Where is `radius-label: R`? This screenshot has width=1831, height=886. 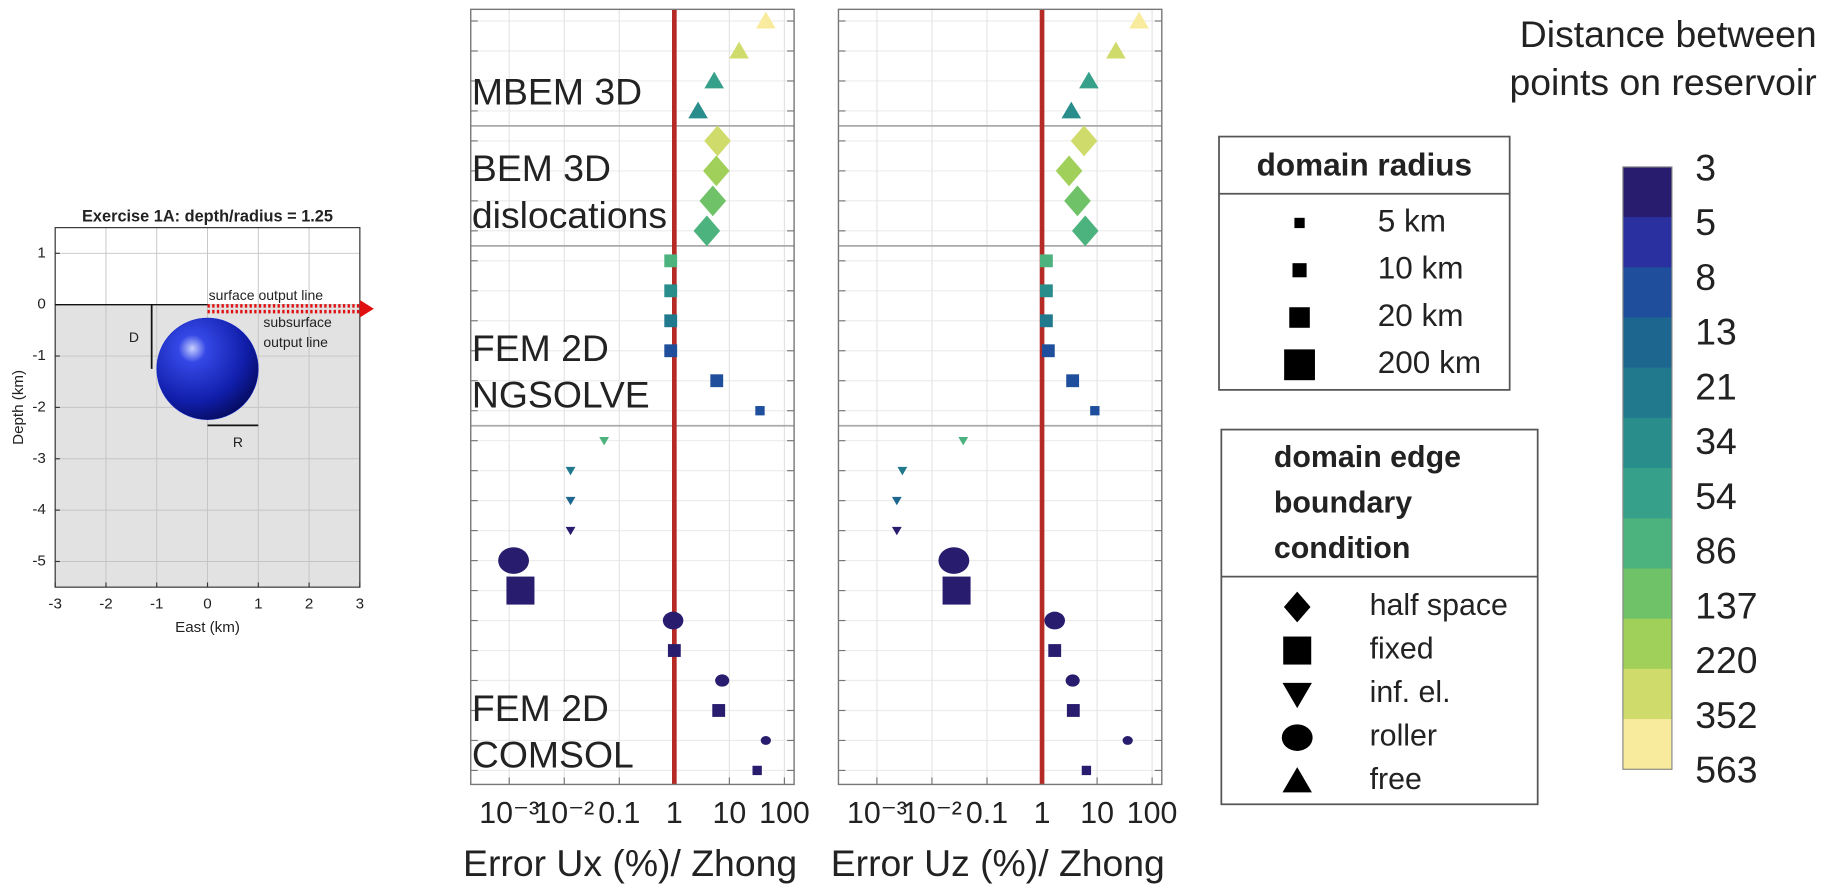 radius-label: R is located at coordinates (238, 442).